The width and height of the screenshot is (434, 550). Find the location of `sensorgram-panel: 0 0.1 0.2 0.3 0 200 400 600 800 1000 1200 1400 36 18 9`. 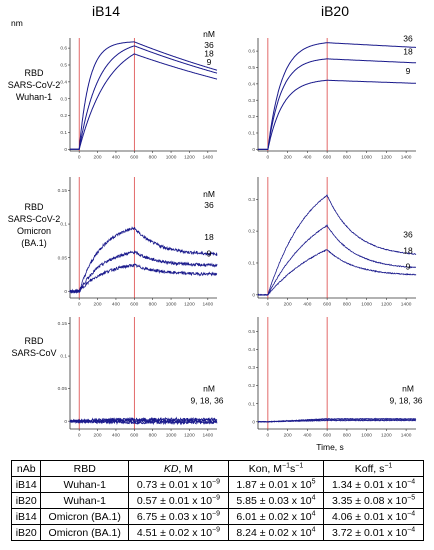

sensorgram-panel: 0 0.1 0.2 0.3 0 200 400 600 800 1000 1200 1400 36 18 9 is located at coordinates (332, 242).